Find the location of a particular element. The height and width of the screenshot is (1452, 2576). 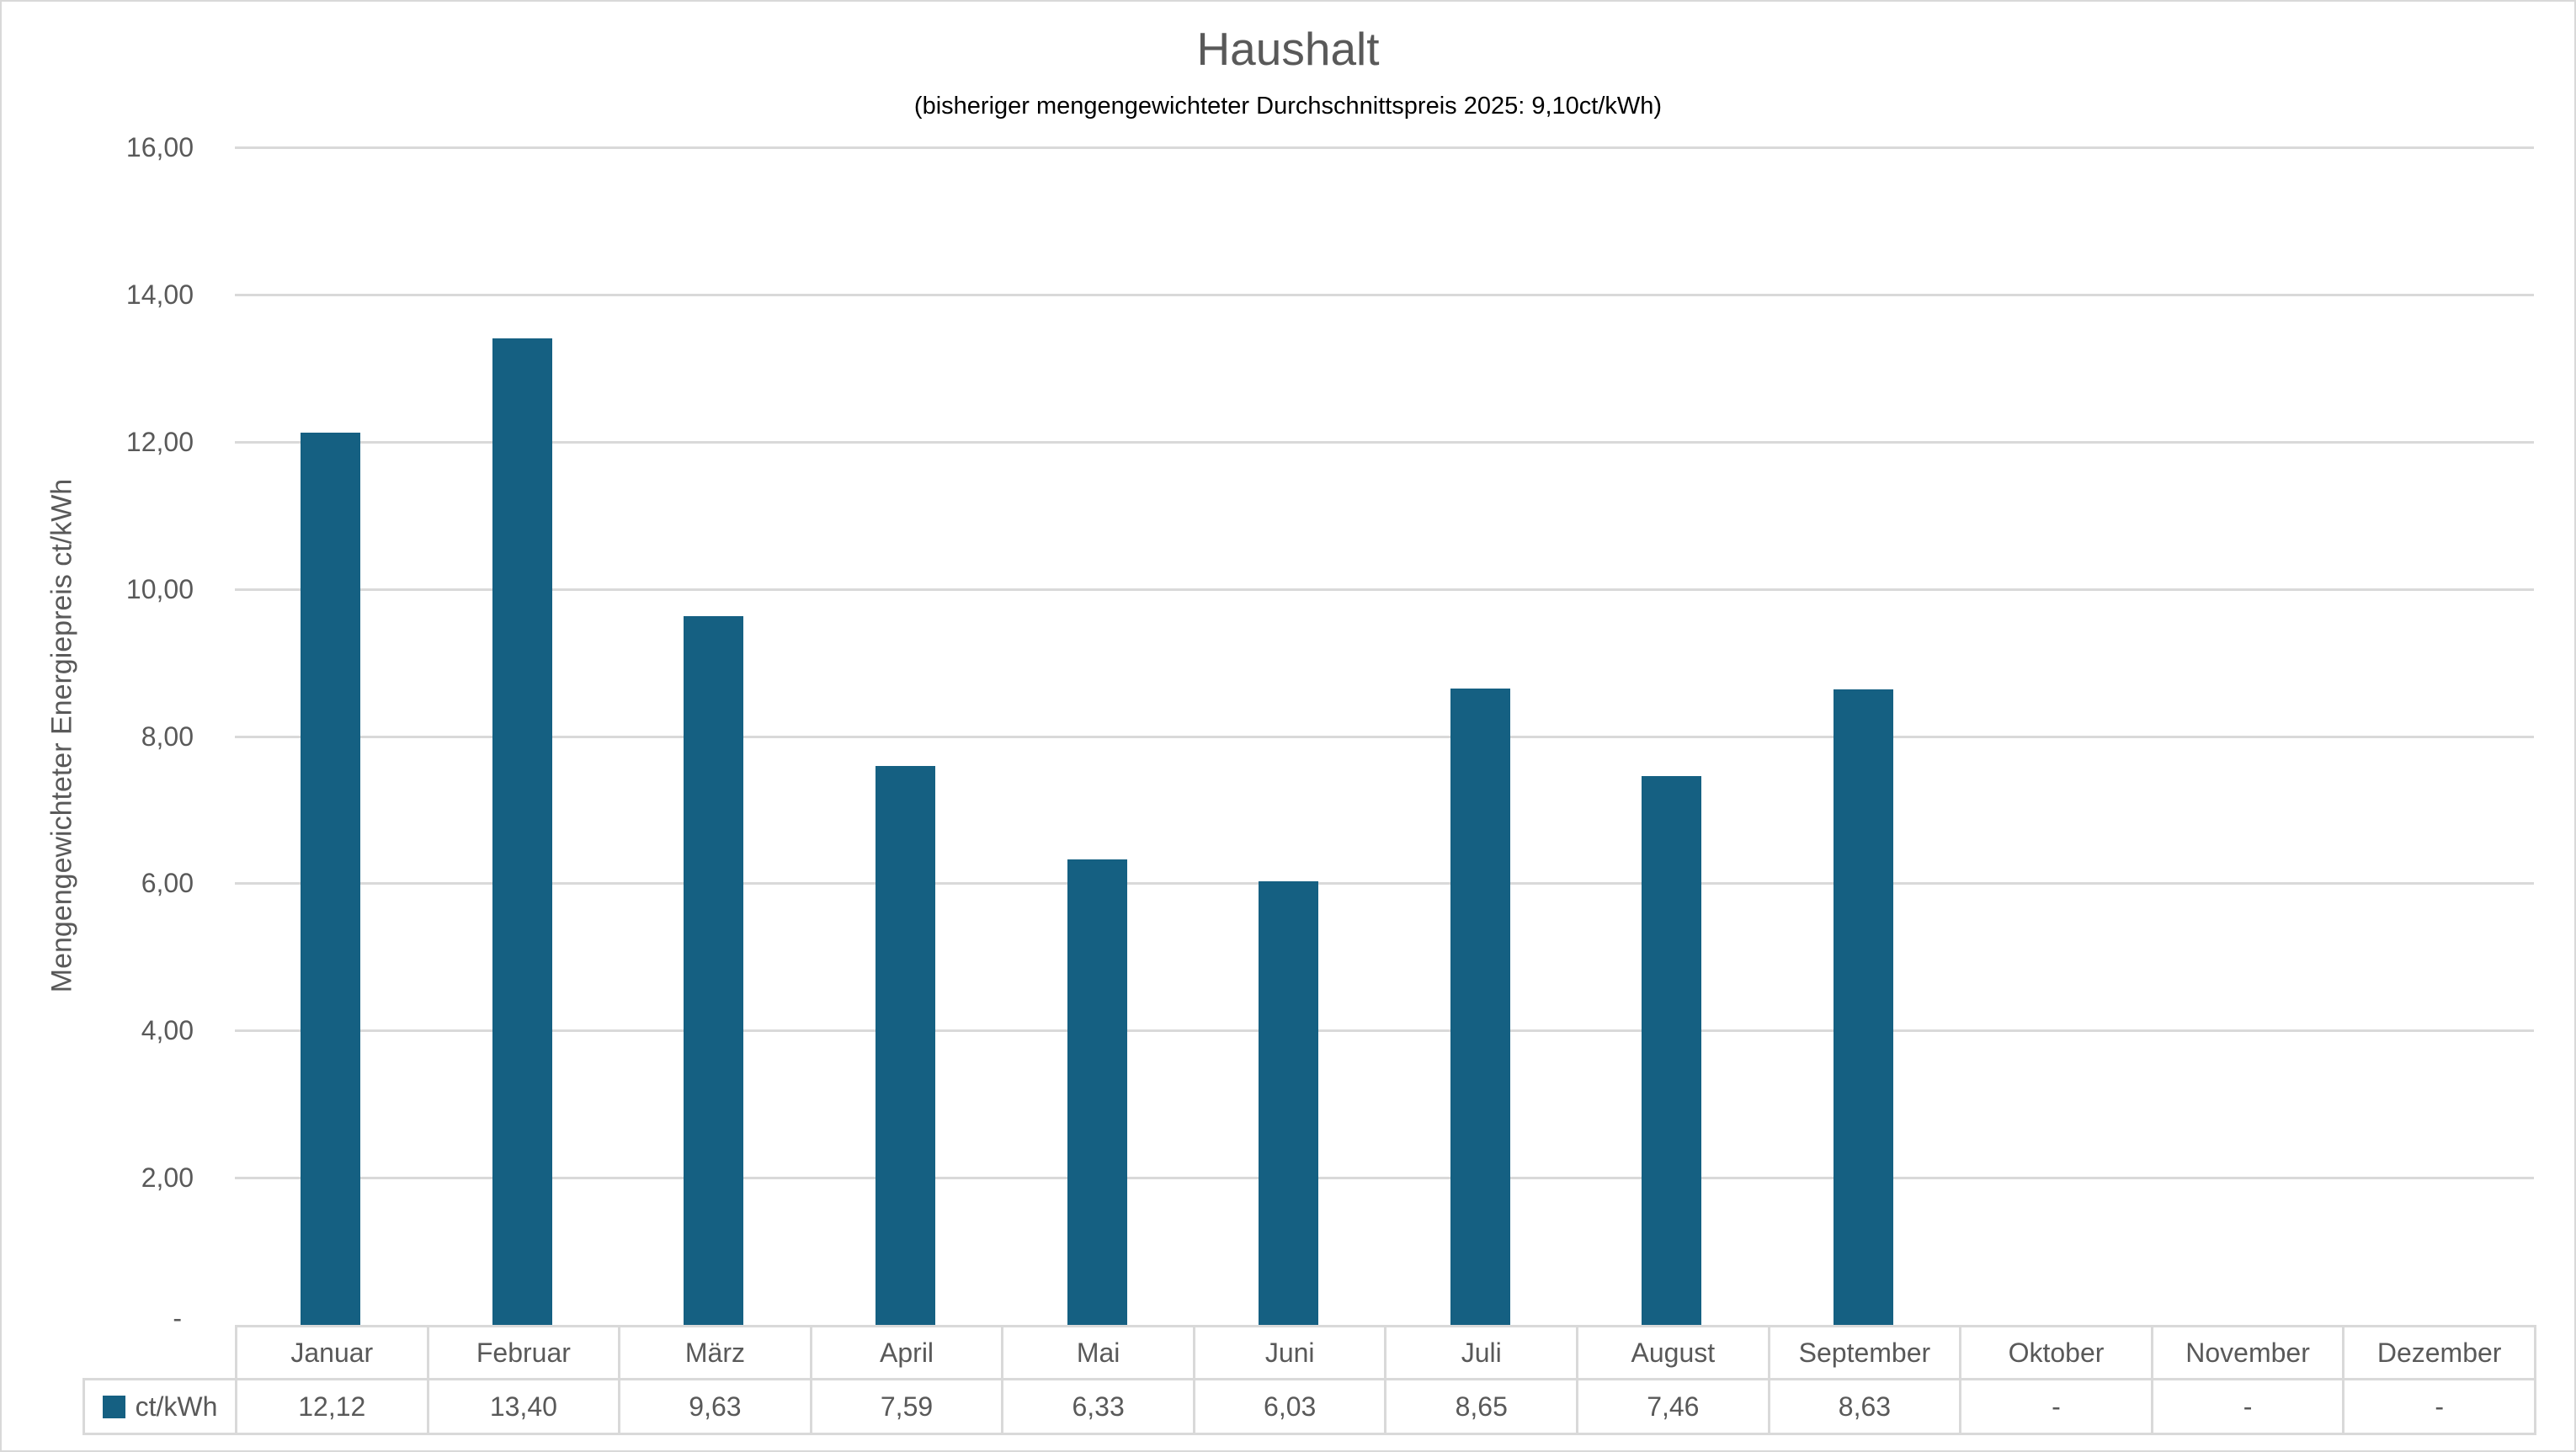

value-cell-mai: 6,33 is located at coordinates (1098, 1407).